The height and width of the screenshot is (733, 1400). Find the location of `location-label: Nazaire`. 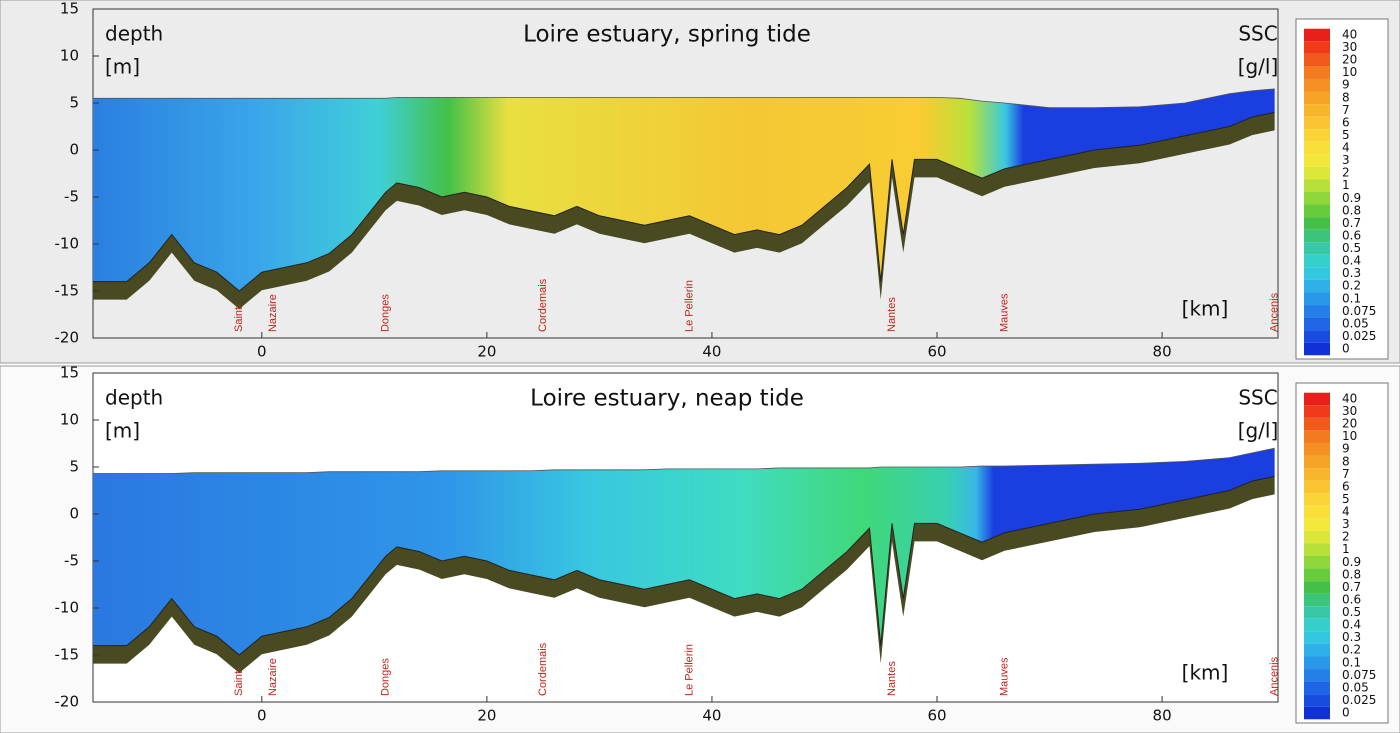

location-label: Nazaire is located at coordinates (273, 313).